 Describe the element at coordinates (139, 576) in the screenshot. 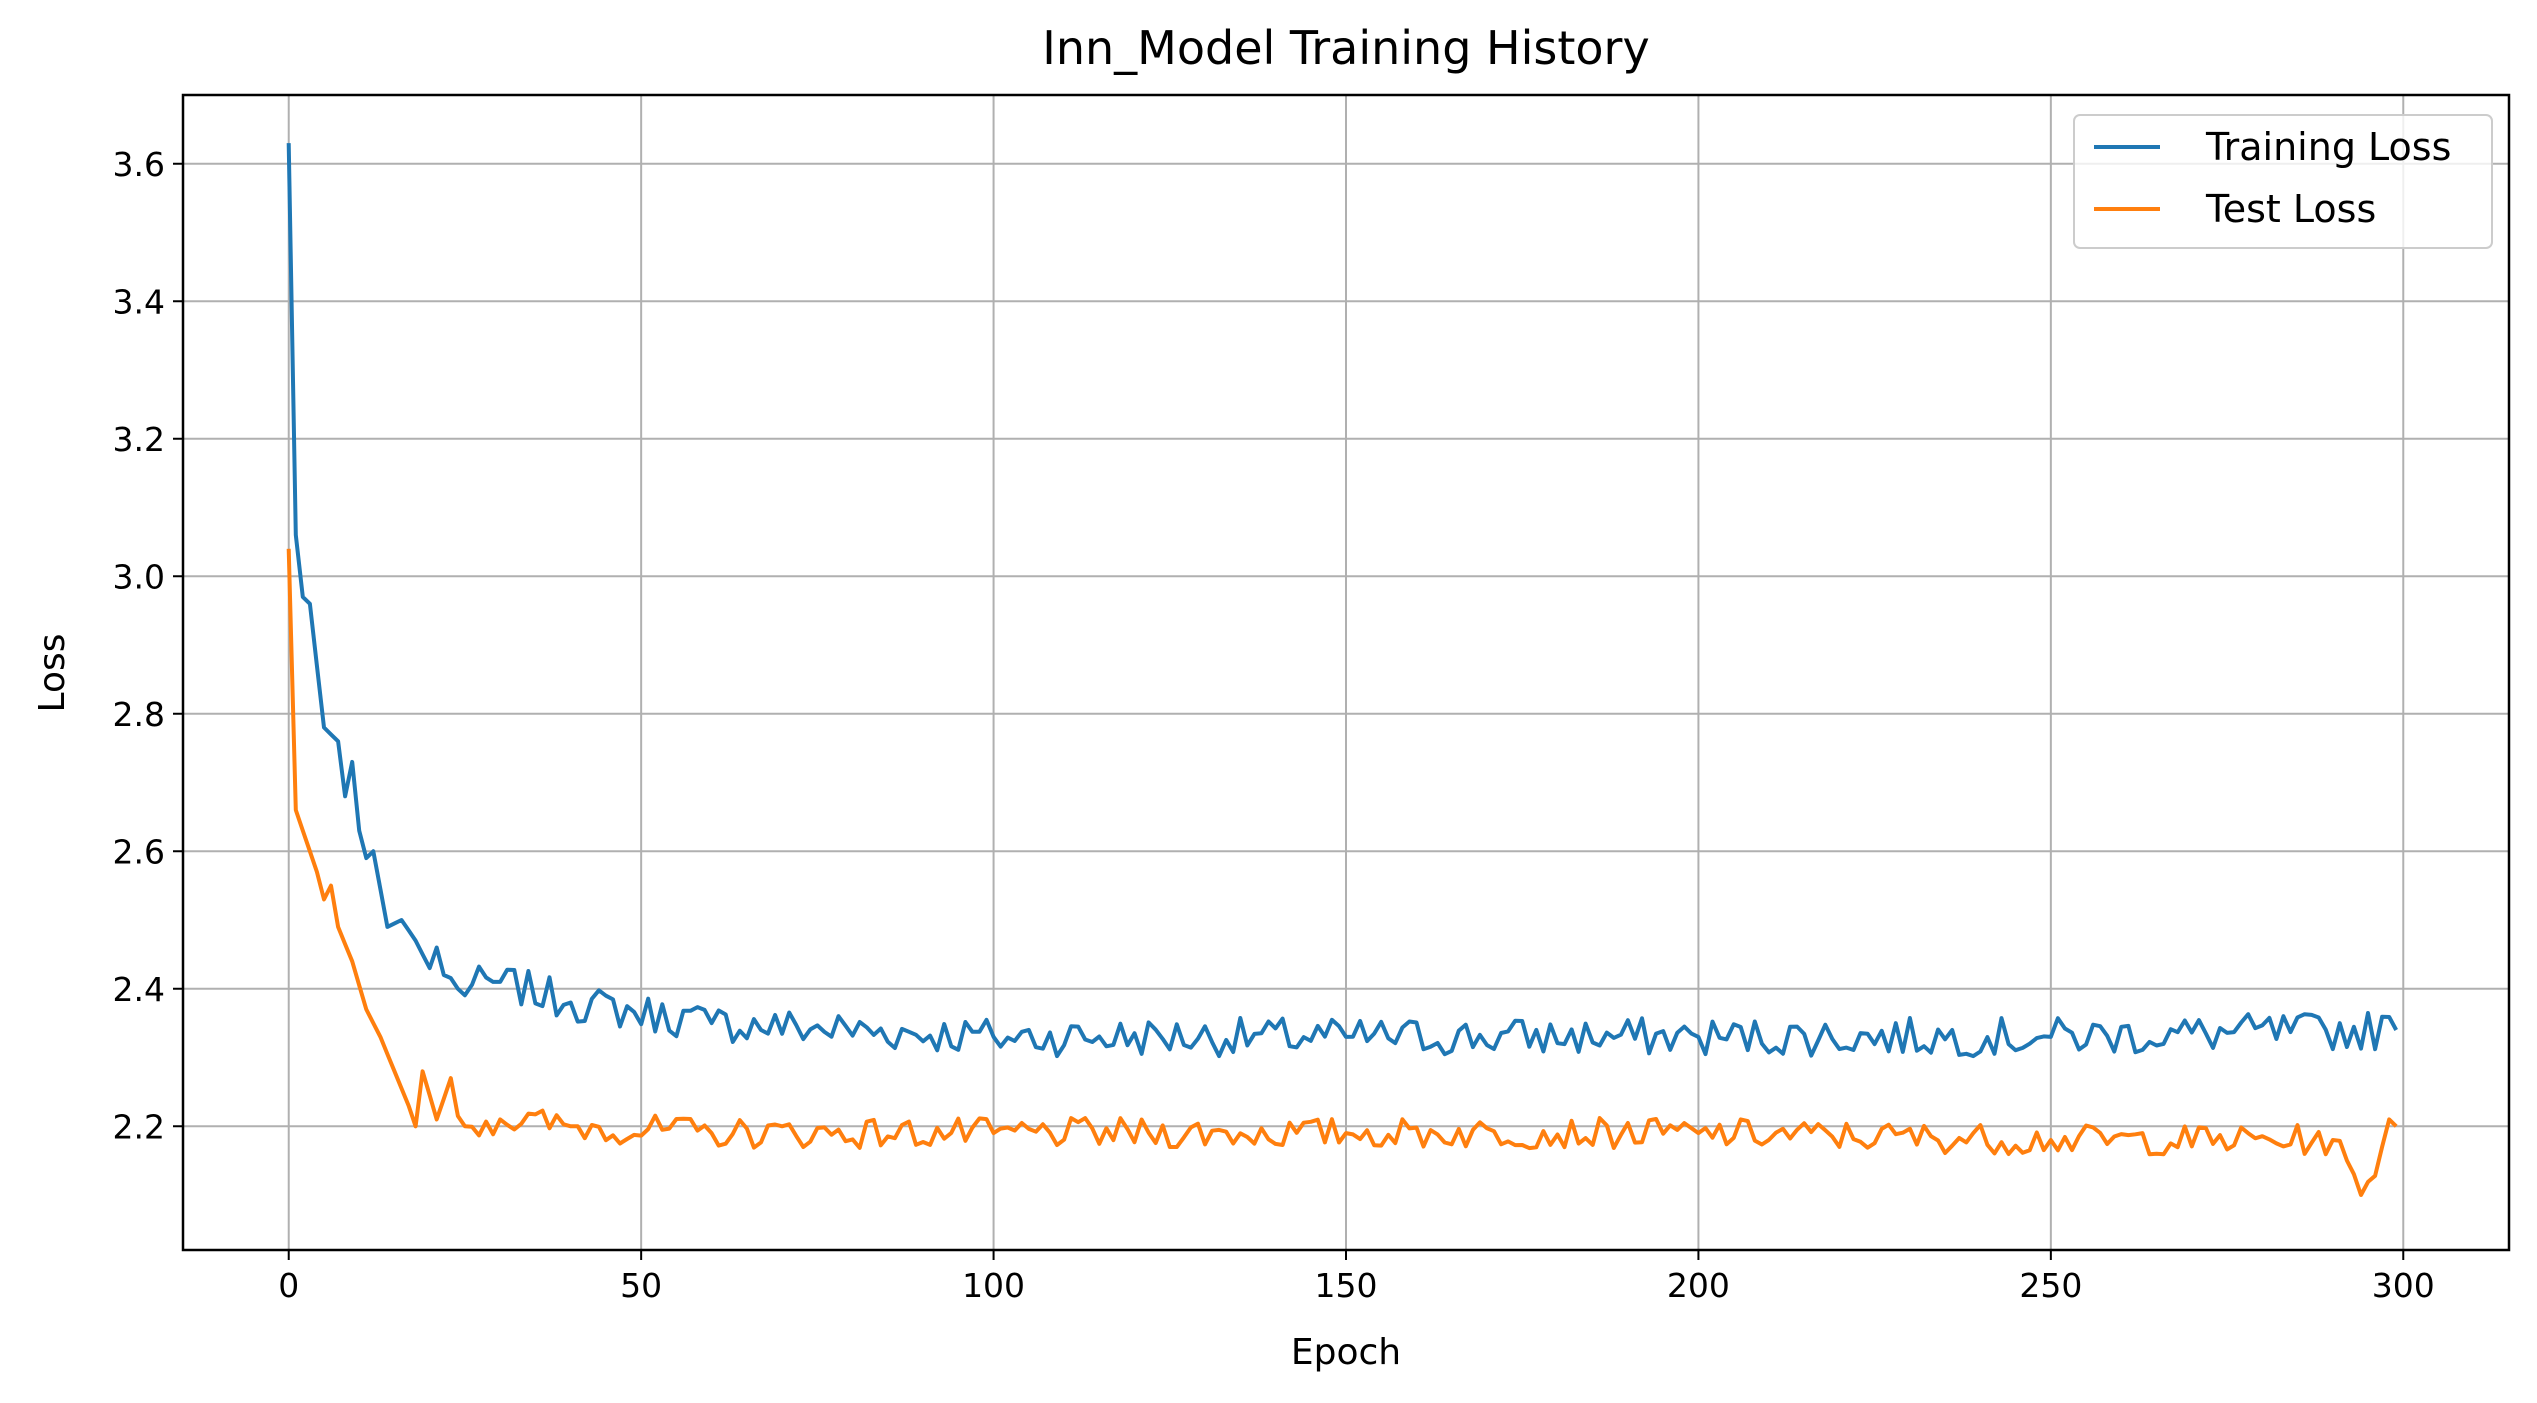

I see `y-tick-label: 3.0` at that location.